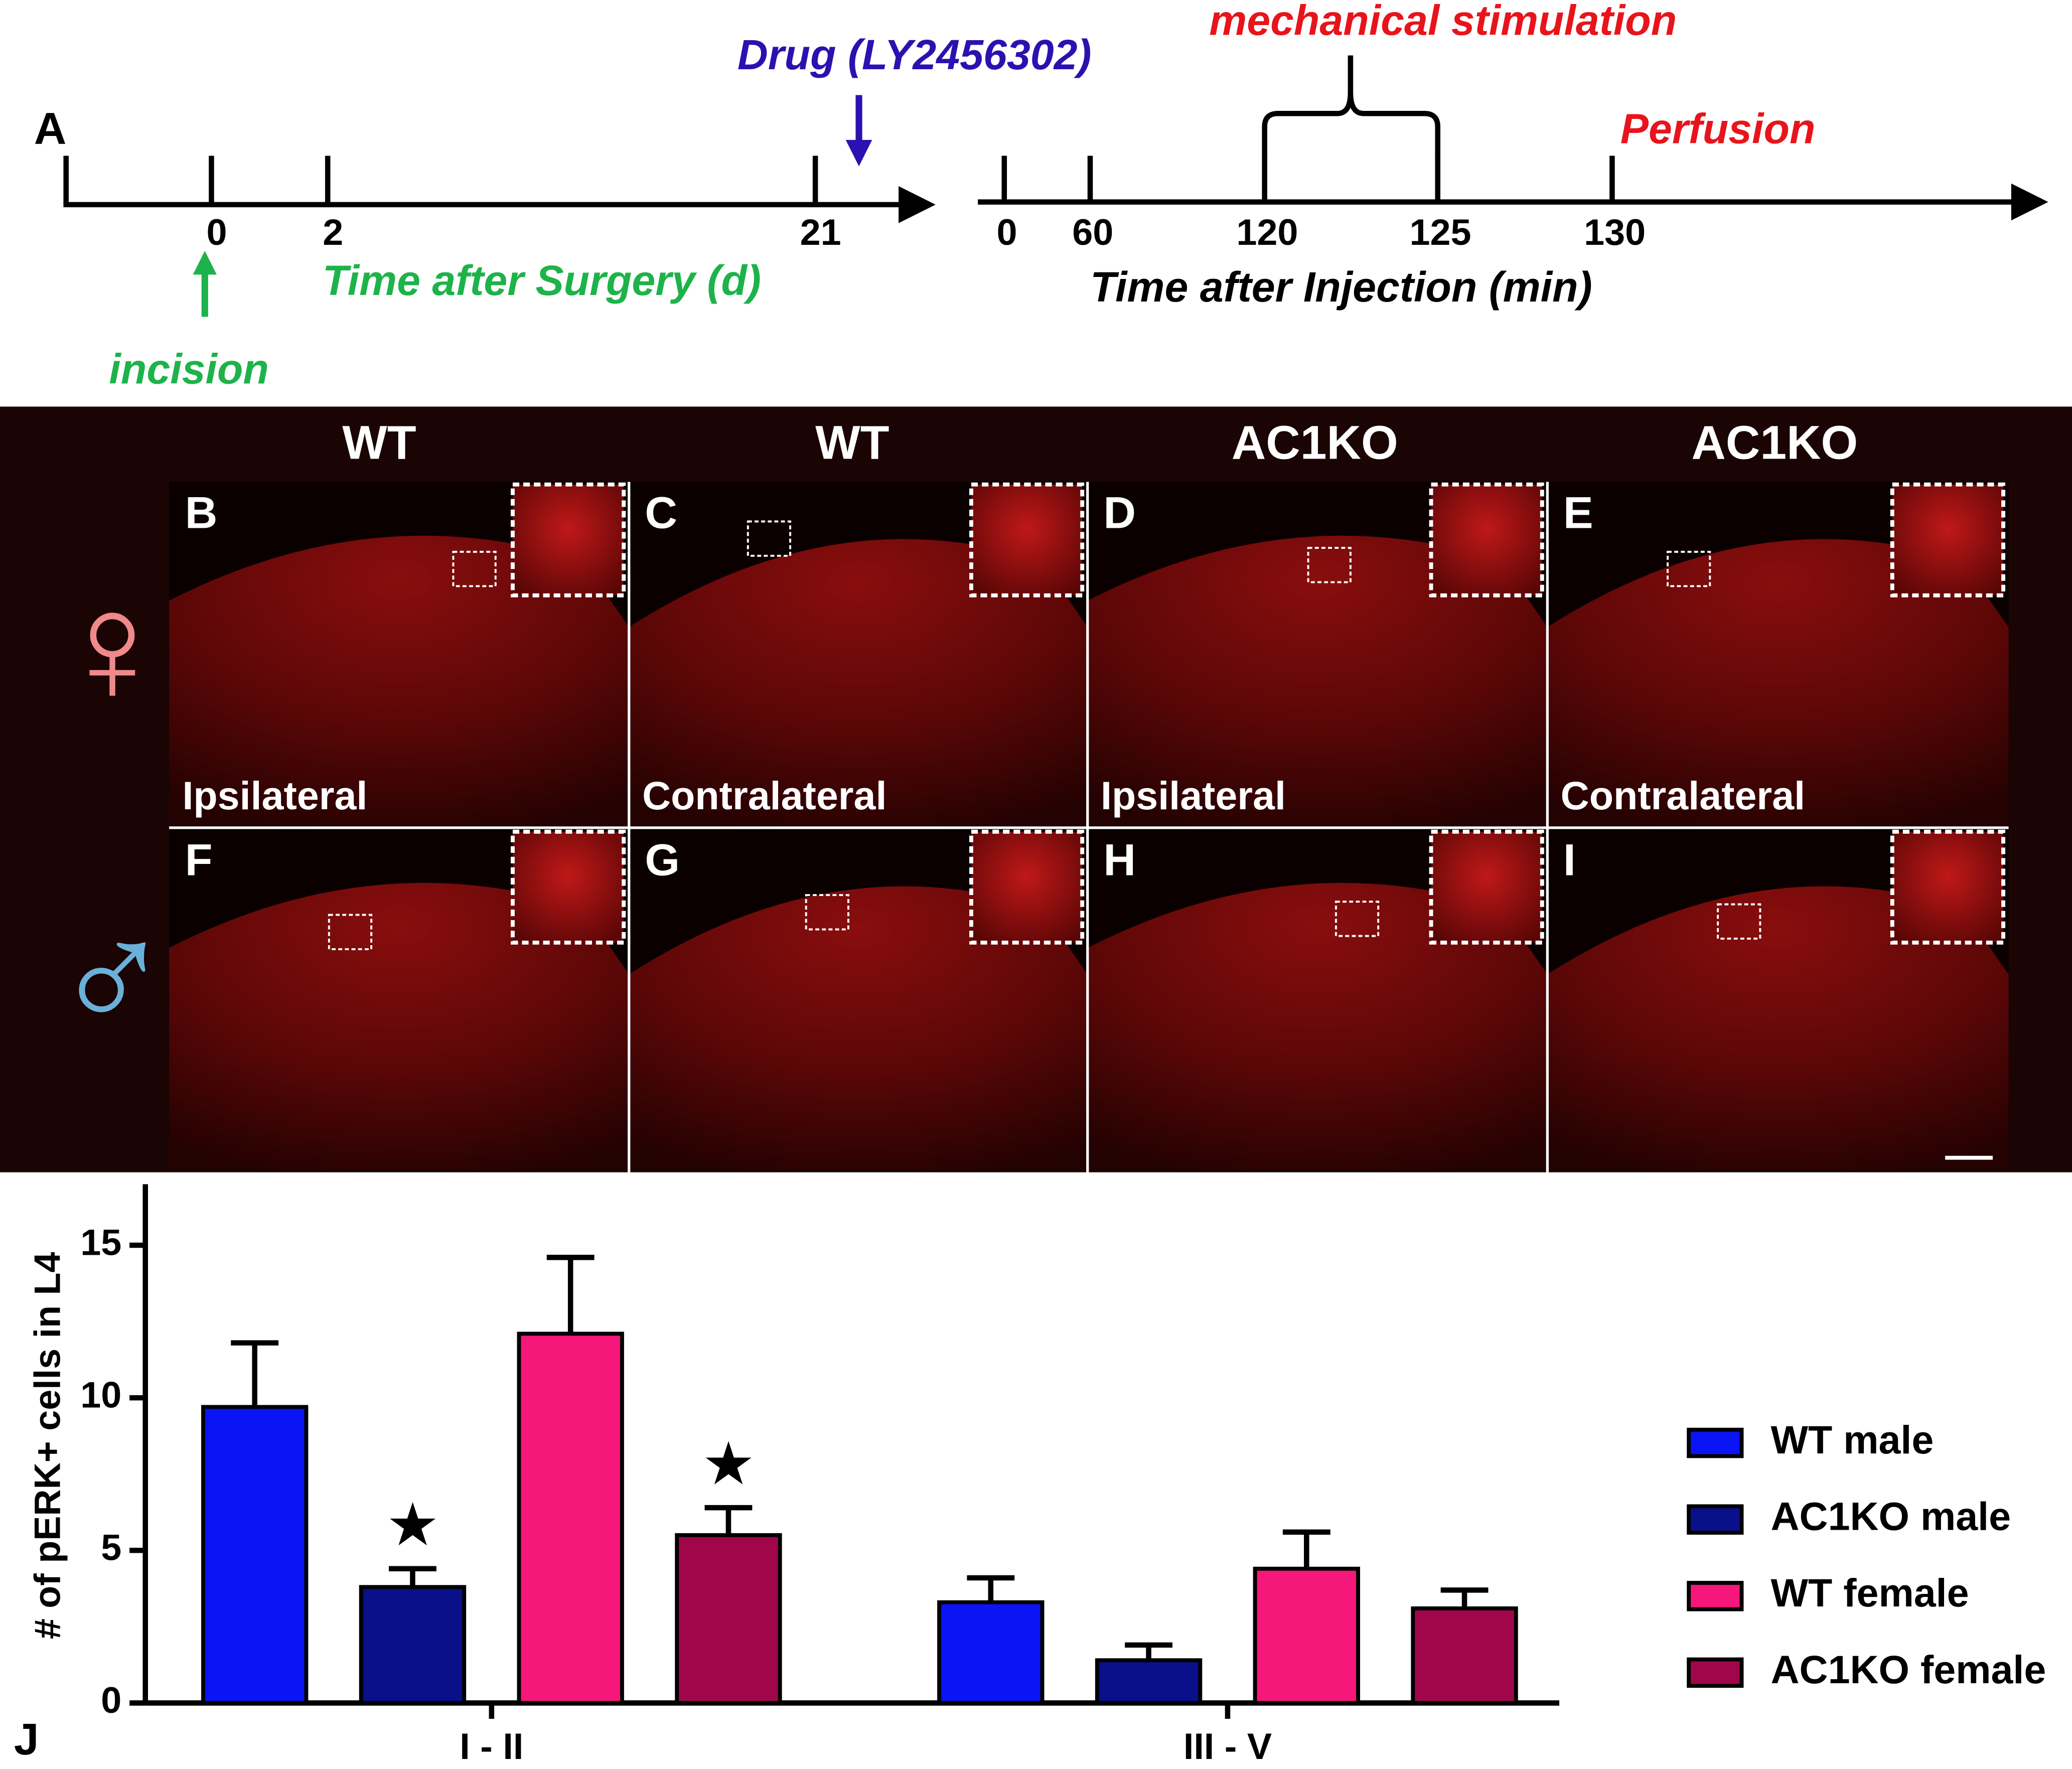  I want to click on event-label: Perfusion, so click(1718, 128).